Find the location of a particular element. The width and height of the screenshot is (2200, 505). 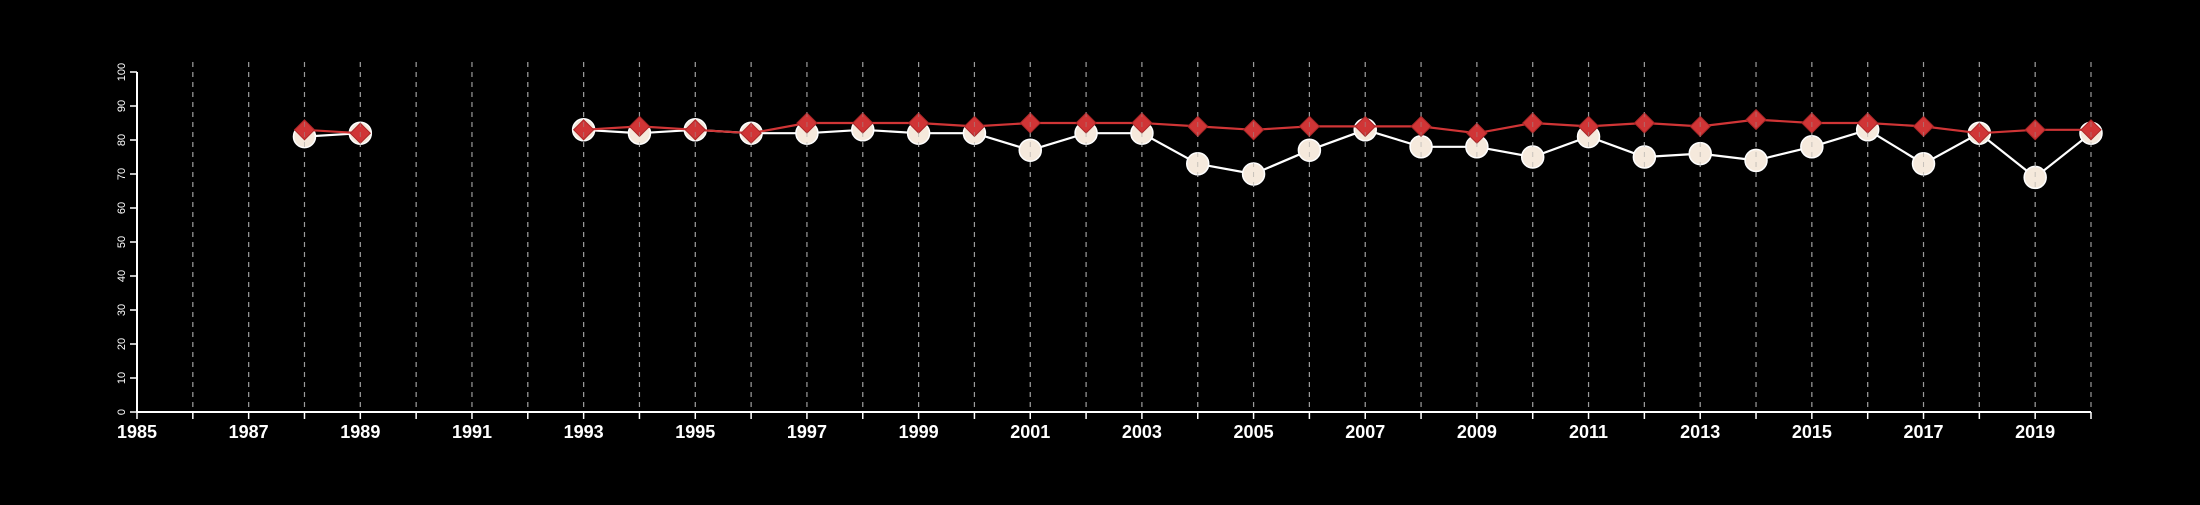

x-tick-label-1991: 1991 is located at coordinates (472, 432).